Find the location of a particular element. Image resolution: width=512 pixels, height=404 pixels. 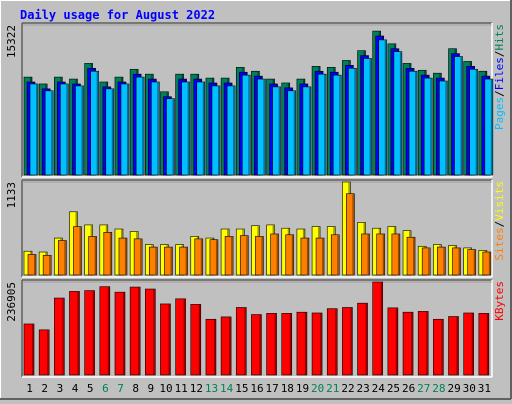

x-tick-label: 6 is located at coordinates (105, 388).